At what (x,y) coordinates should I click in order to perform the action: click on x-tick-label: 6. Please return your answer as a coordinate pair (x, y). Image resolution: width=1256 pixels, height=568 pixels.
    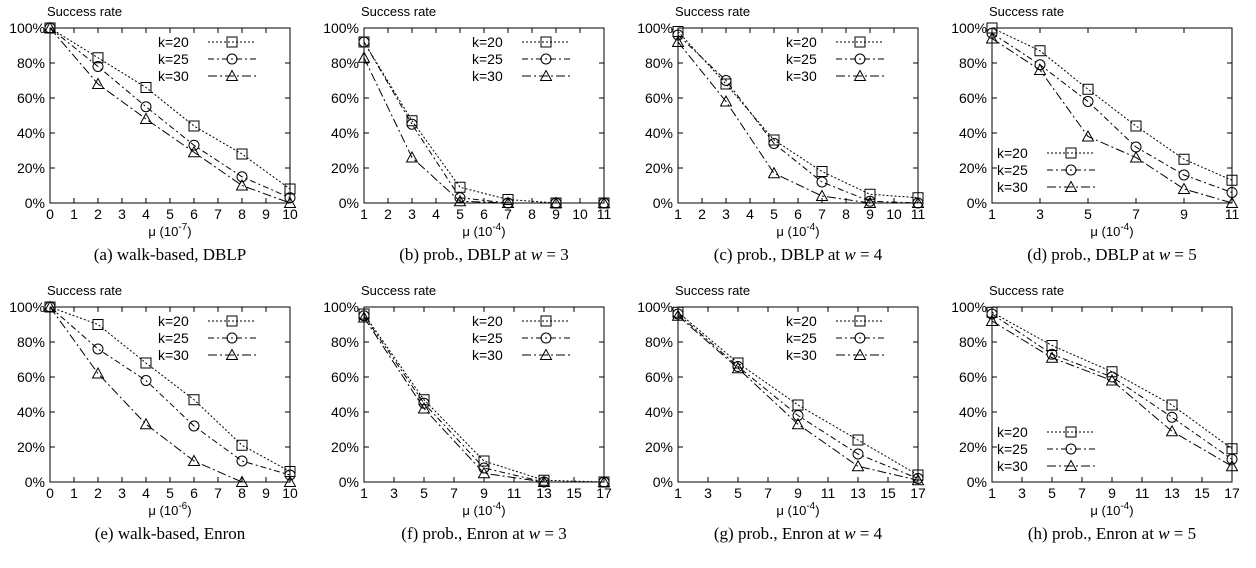
    Looking at the image, I should click on (798, 214).